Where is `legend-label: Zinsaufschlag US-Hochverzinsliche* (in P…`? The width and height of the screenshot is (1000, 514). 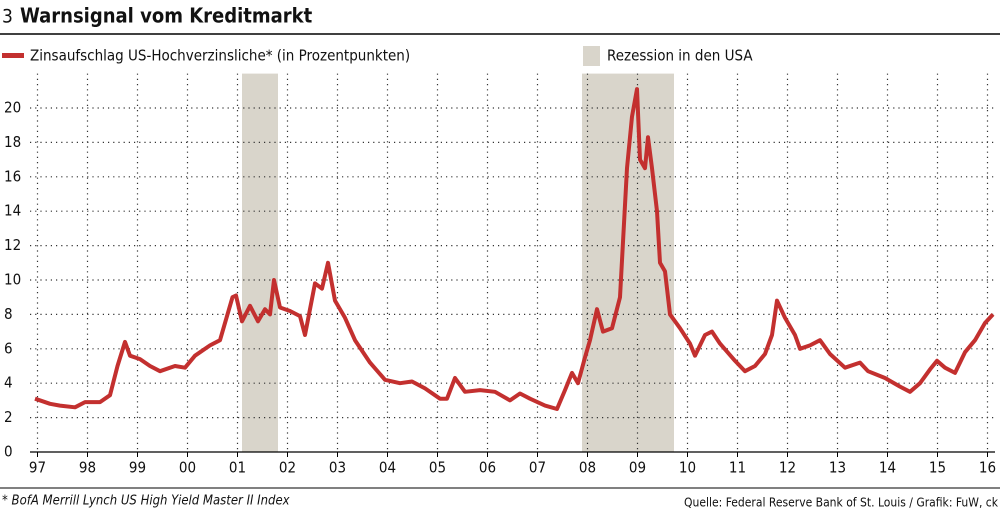
legend-label: Zinsaufschlag US-Hochverzinsliche* (in P… is located at coordinates (220, 56).